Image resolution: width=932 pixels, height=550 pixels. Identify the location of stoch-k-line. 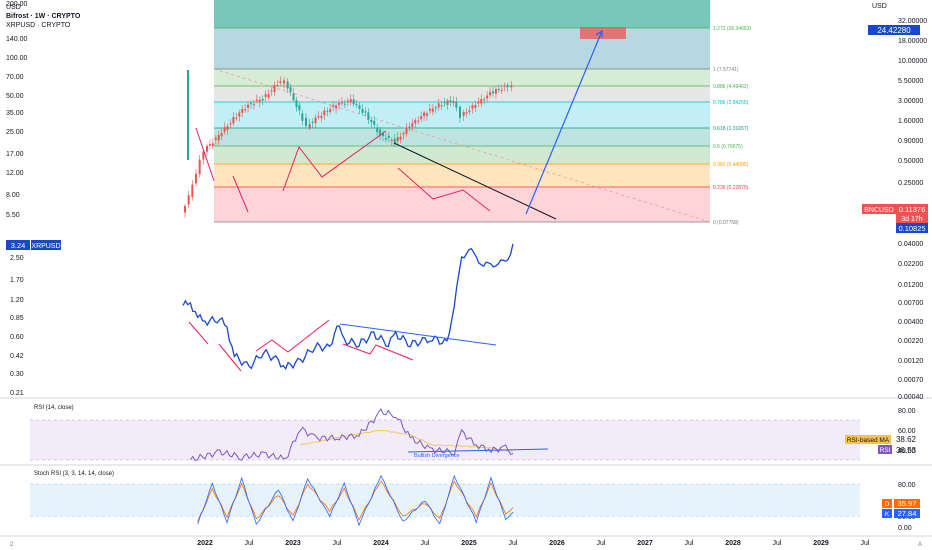
(355, 500).